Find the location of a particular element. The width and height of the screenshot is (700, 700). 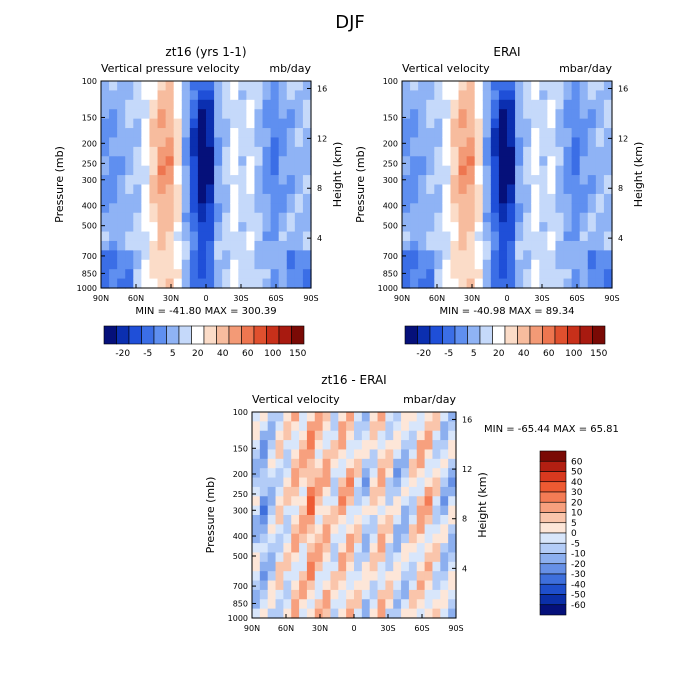

x-tick-label: 30S is located at coordinates (387, 628).